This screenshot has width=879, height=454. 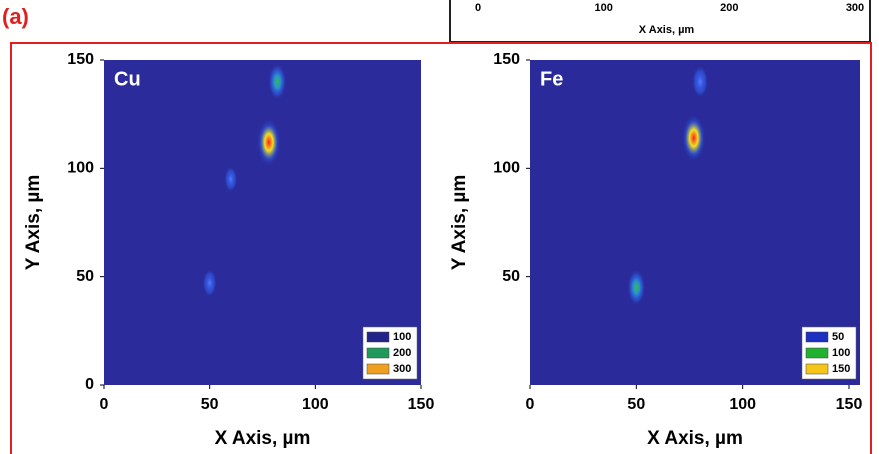 What do you see at coordinates (855, 8) in the screenshot?
I see `x-tick-label: 300` at bounding box center [855, 8].